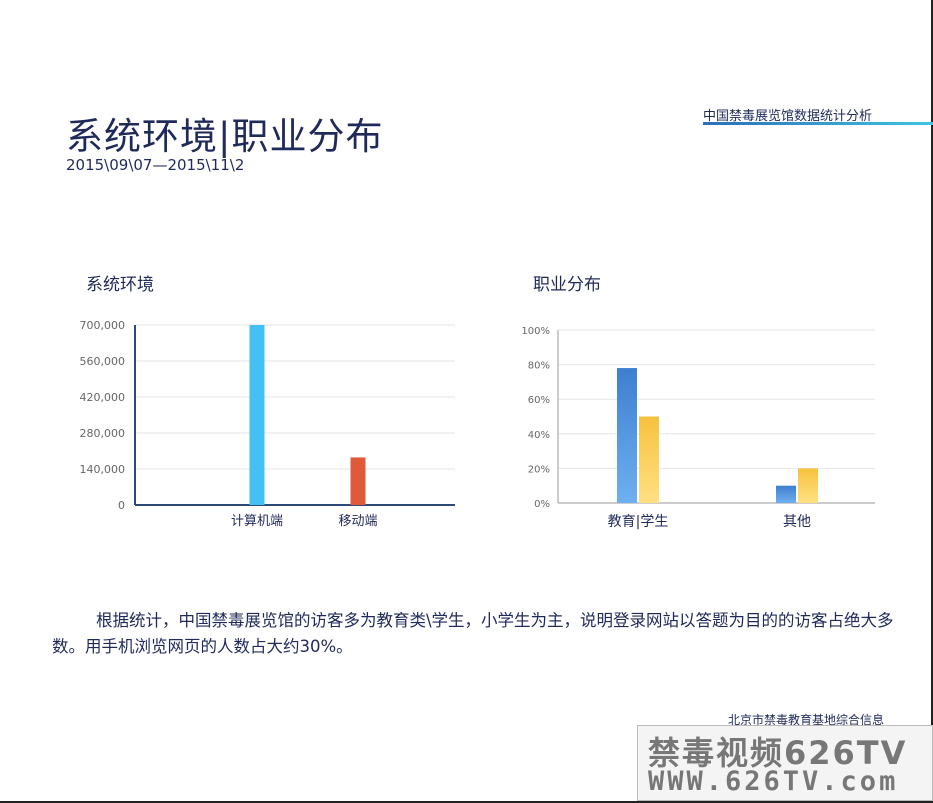  What do you see at coordinates (778, 753) in the screenshot?
I see `watermark-line1: 禁毒视频626TV` at bounding box center [778, 753].